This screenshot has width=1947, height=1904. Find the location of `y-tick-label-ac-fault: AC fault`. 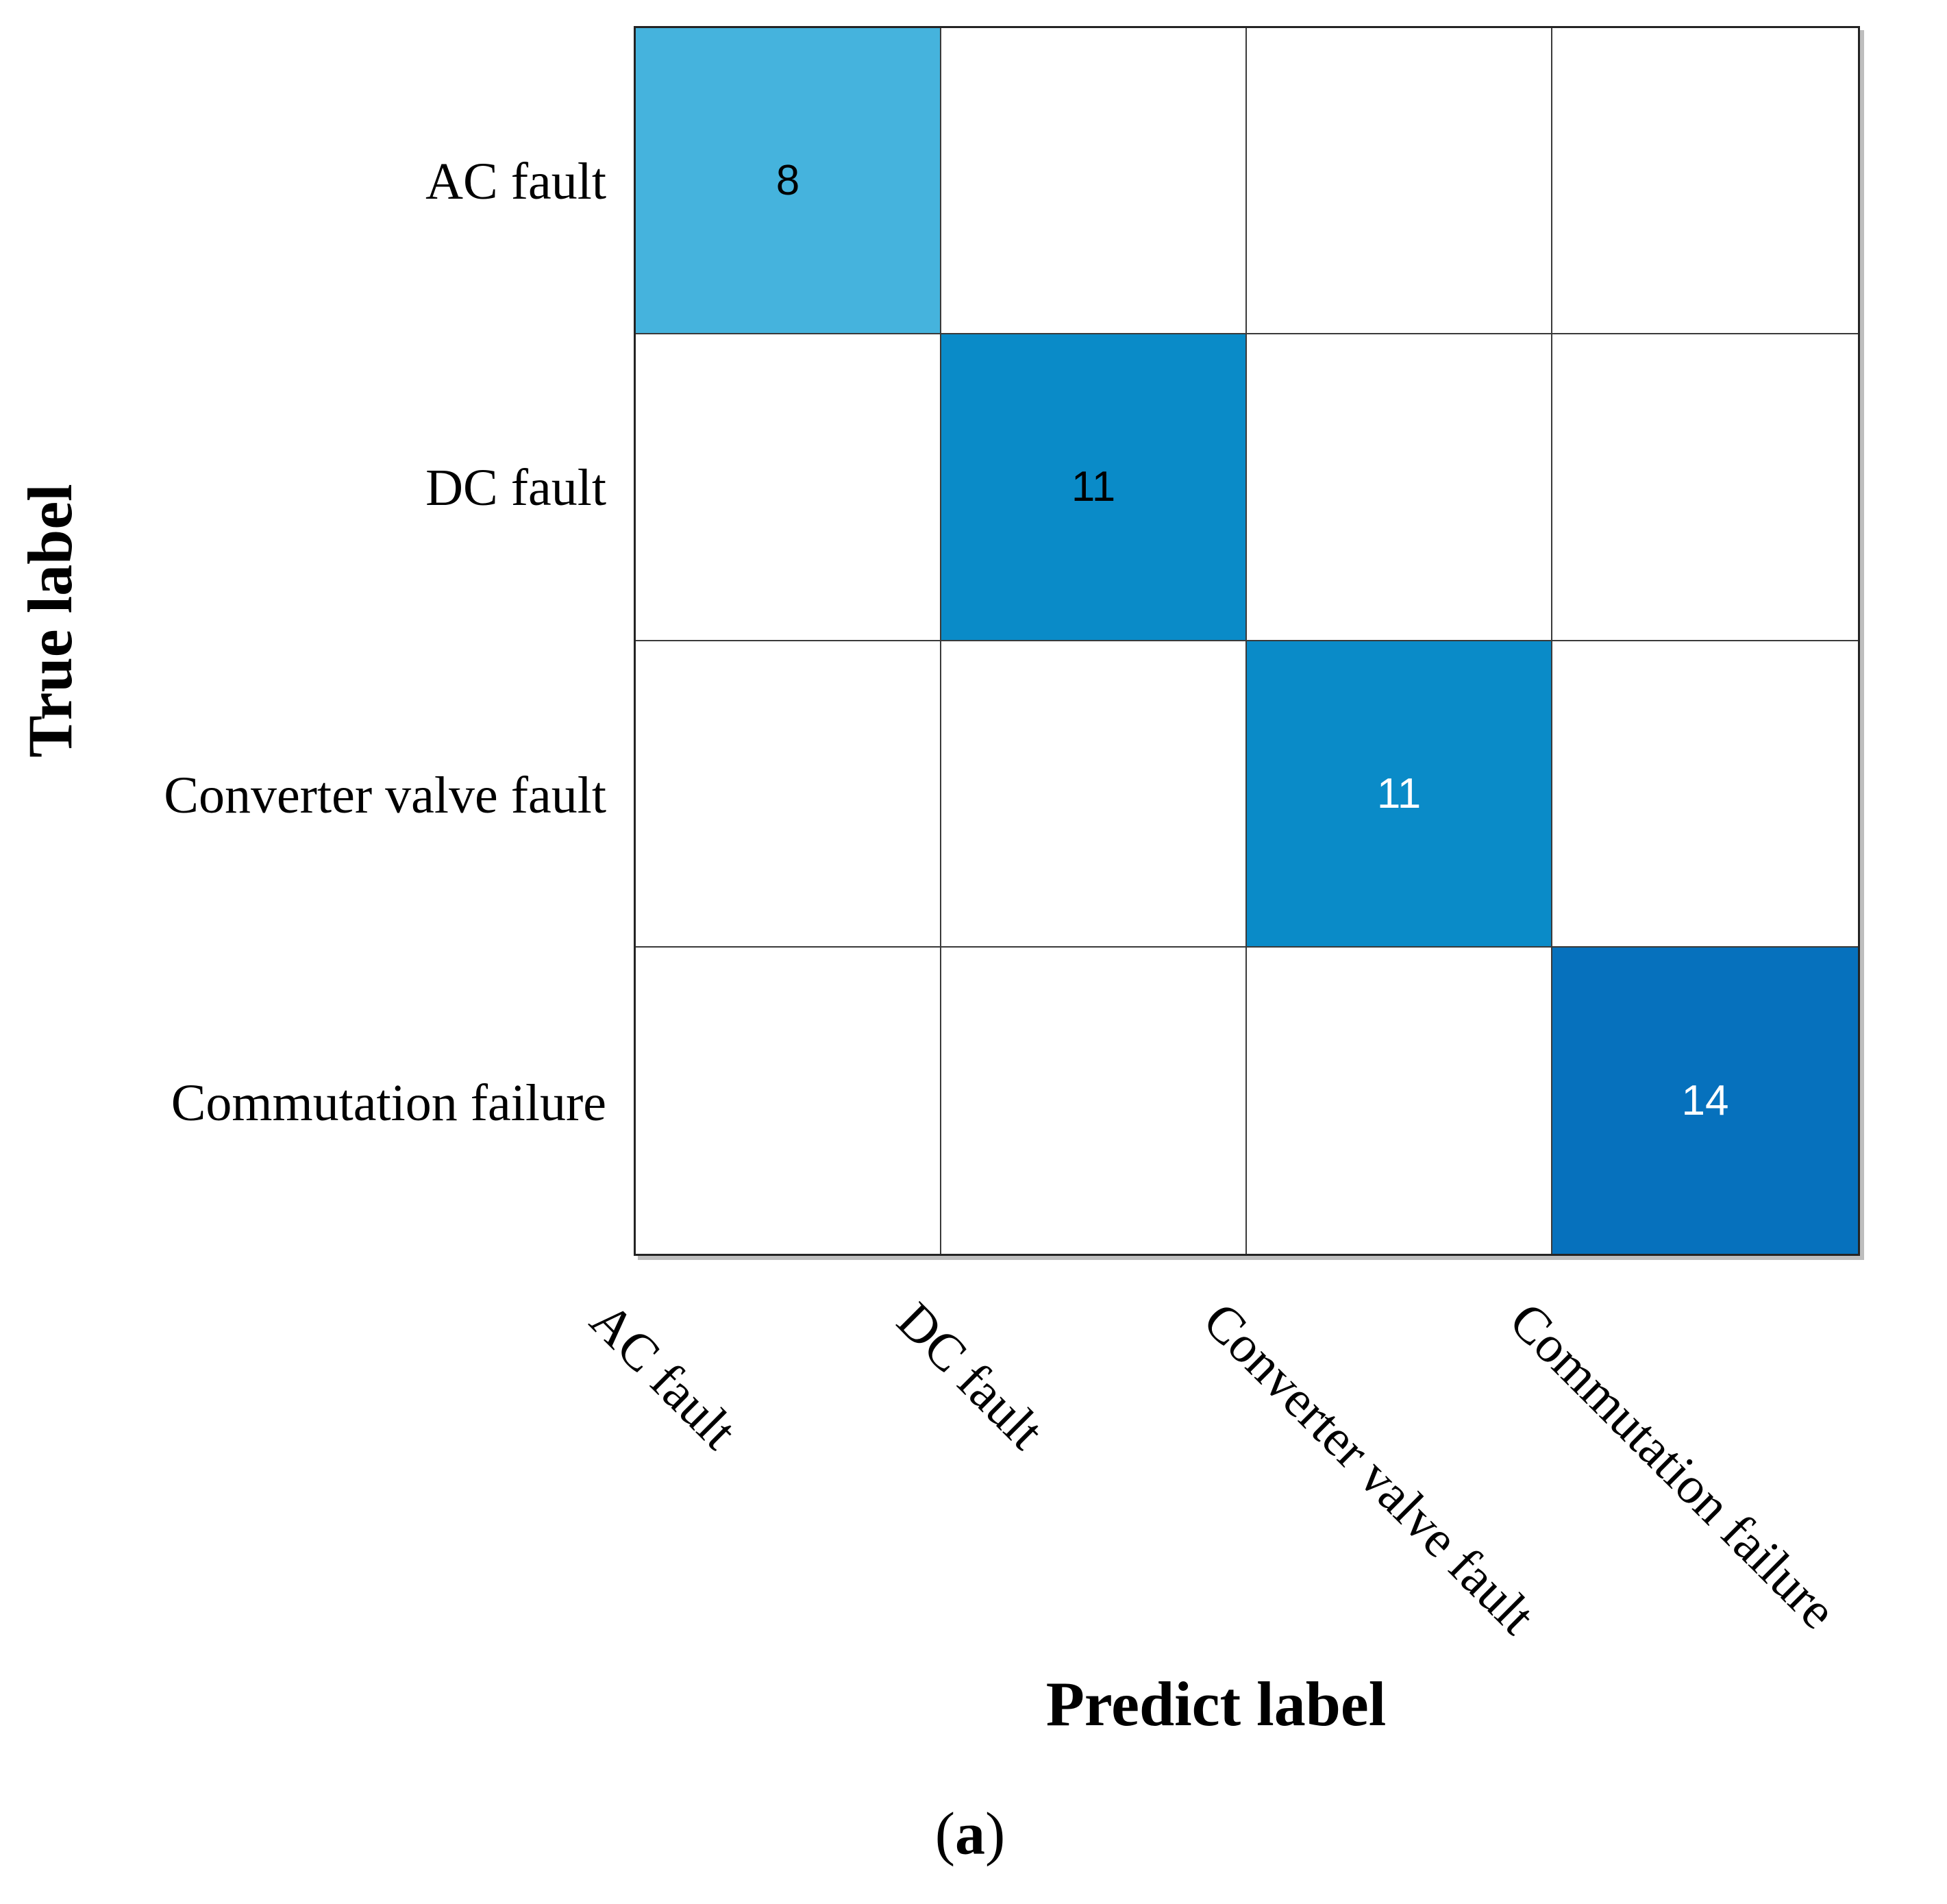

y-tick-label-ac-fault: AC fault is located at coordinates (515, 181).